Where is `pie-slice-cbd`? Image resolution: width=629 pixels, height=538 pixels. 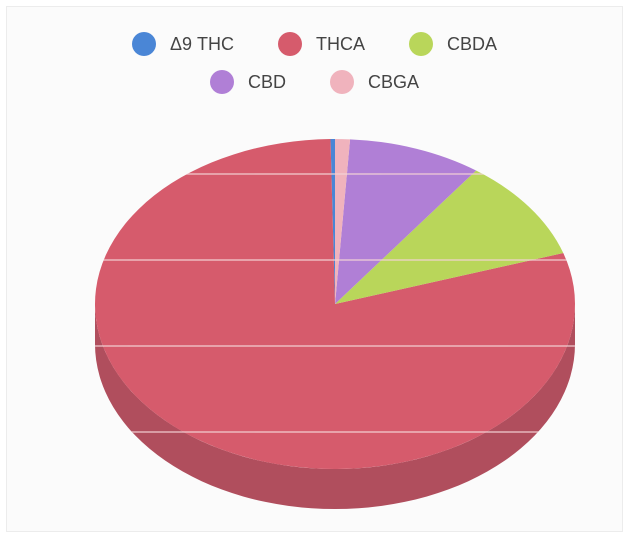
pie-slice-cbd is located at coordinates (406, 221).